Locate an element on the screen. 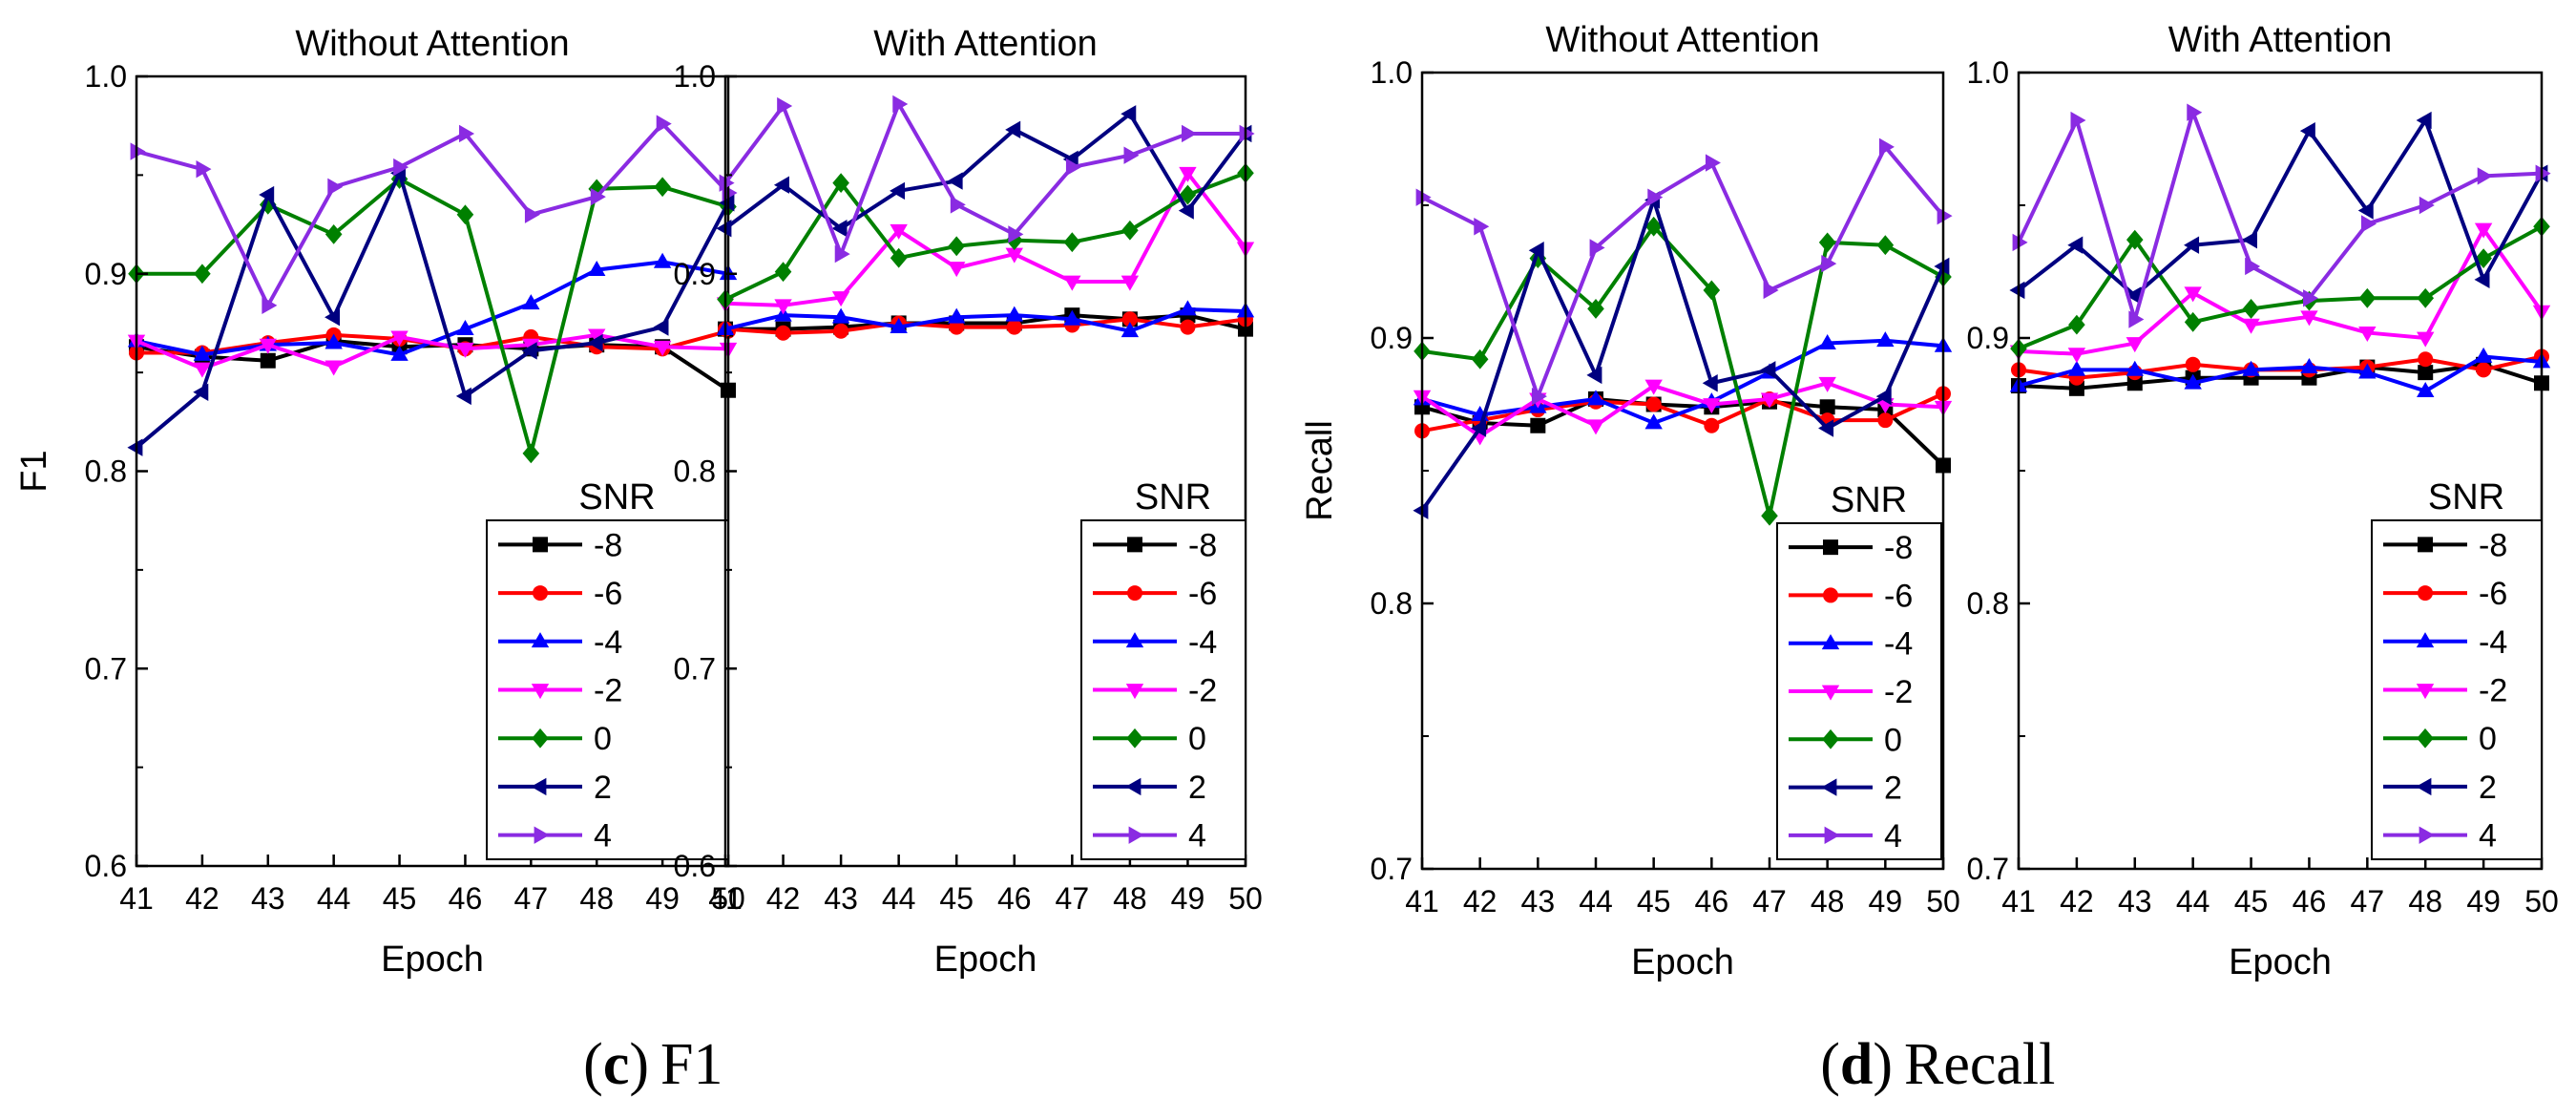 Image resolution: width=2576 pixels, height=1119 pixels. x-tick-label: 48 is located at coordinates (596, 899).